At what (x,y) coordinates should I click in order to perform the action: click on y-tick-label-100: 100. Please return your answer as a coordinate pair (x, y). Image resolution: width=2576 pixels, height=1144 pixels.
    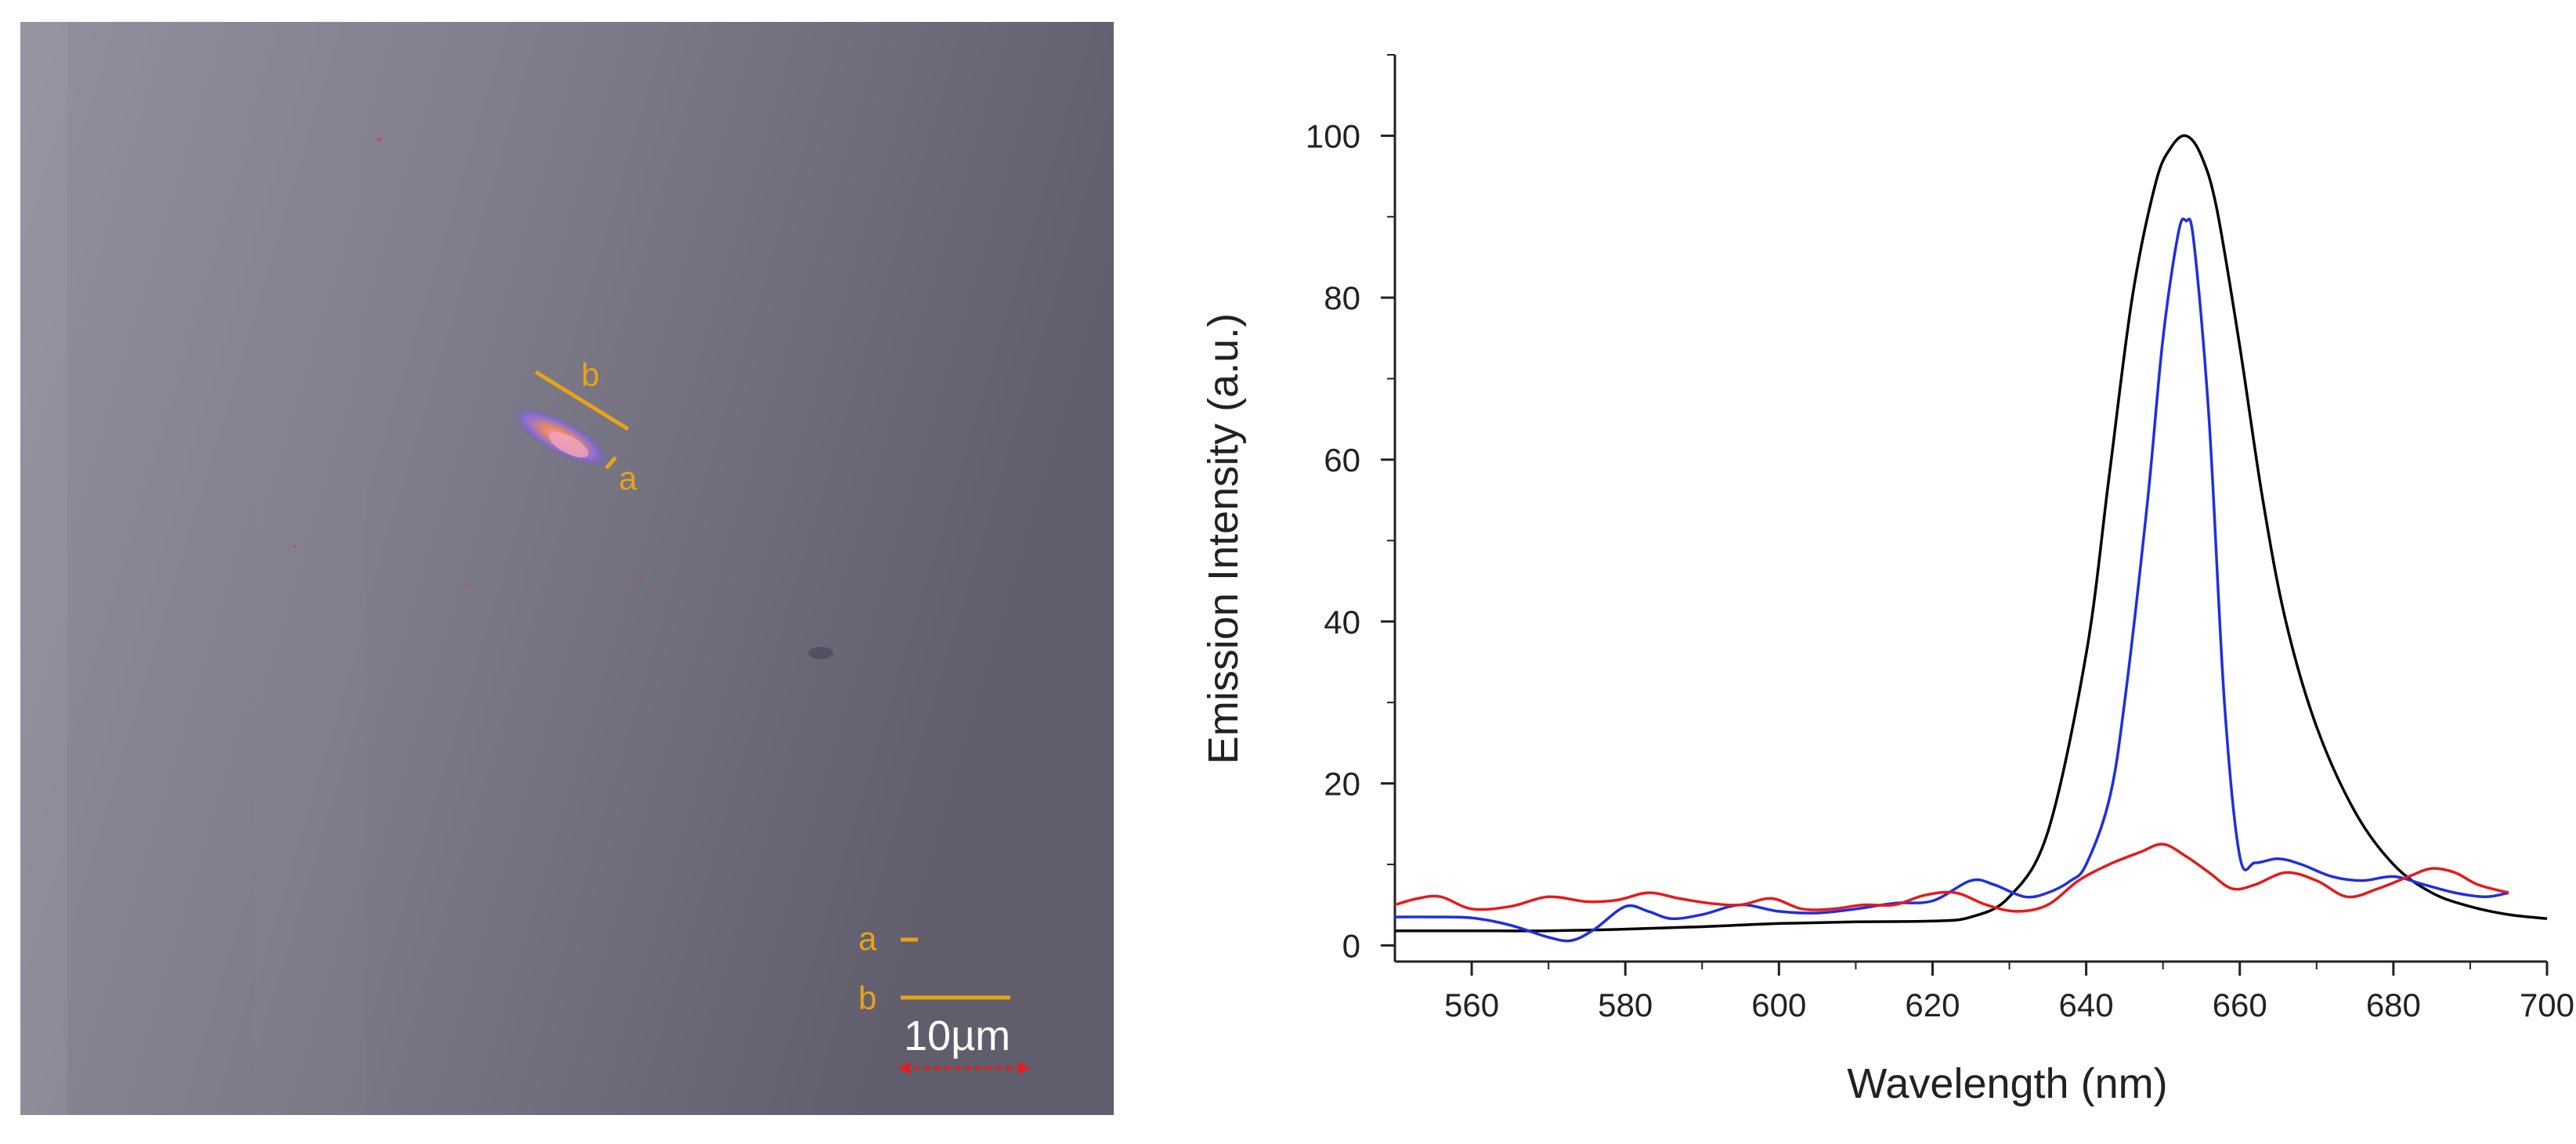
    Looking at the image, I should click on (1333, 135).